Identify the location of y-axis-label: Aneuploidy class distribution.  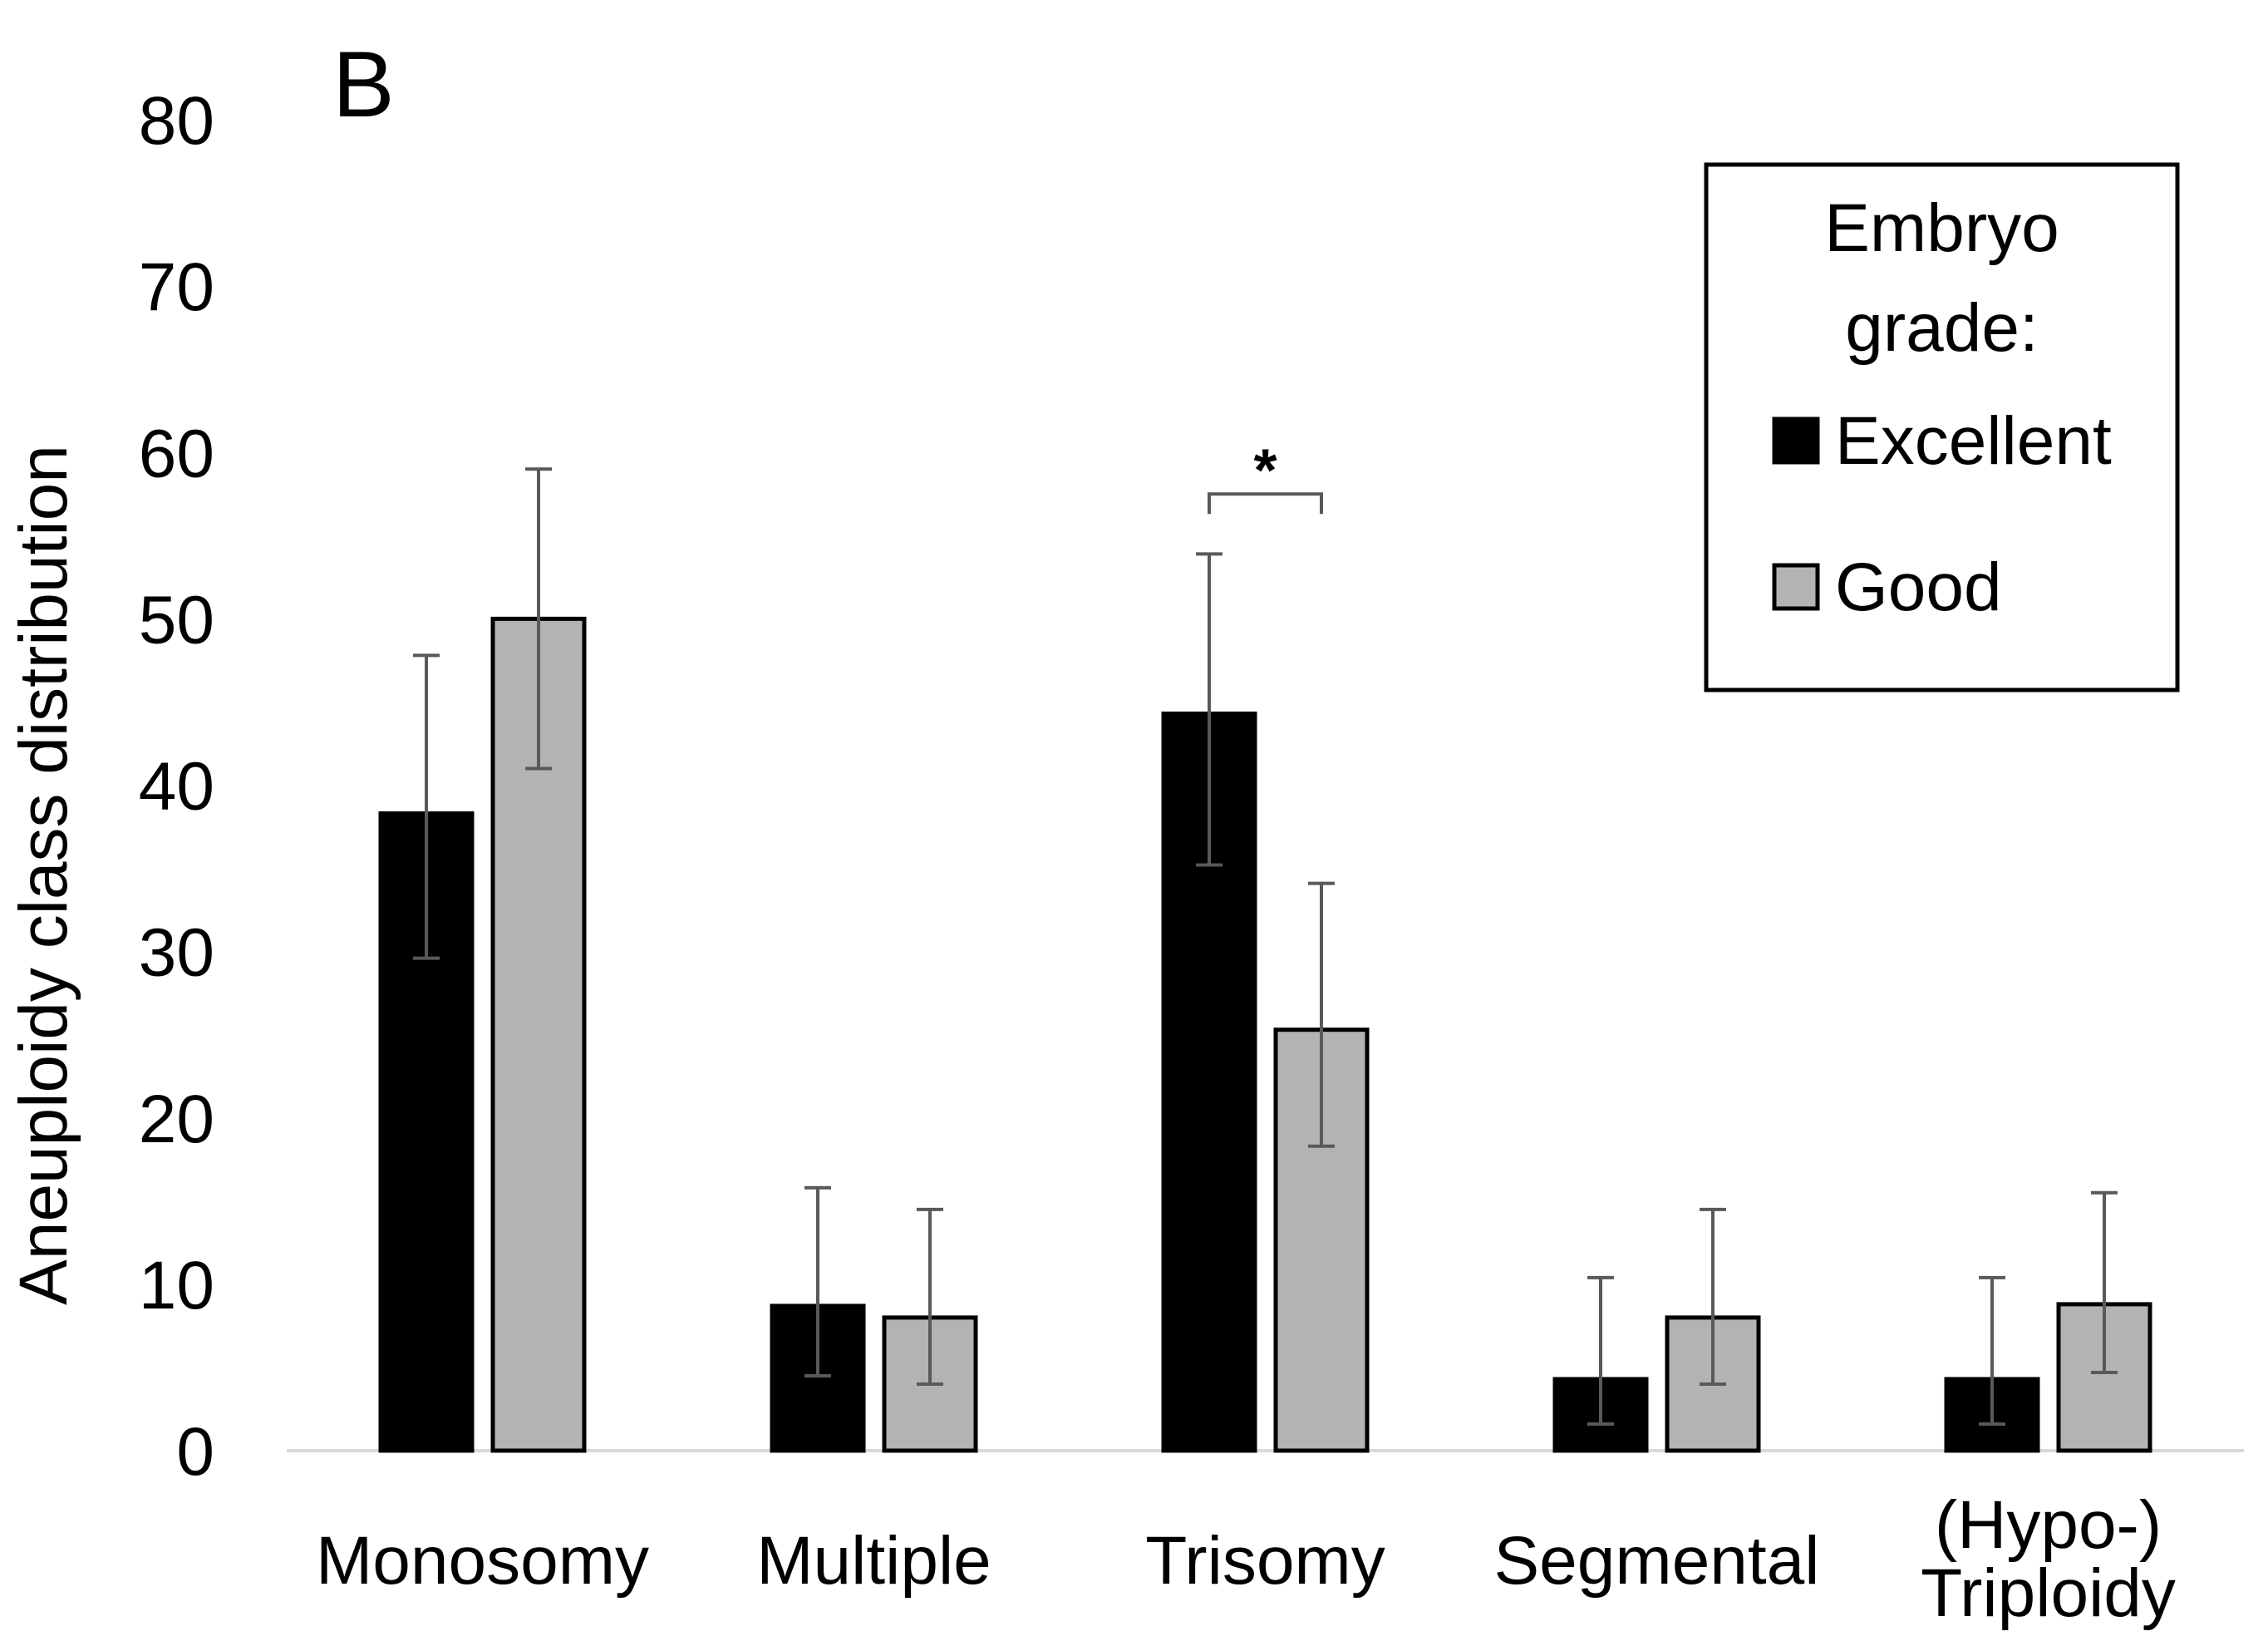
(43, 875).